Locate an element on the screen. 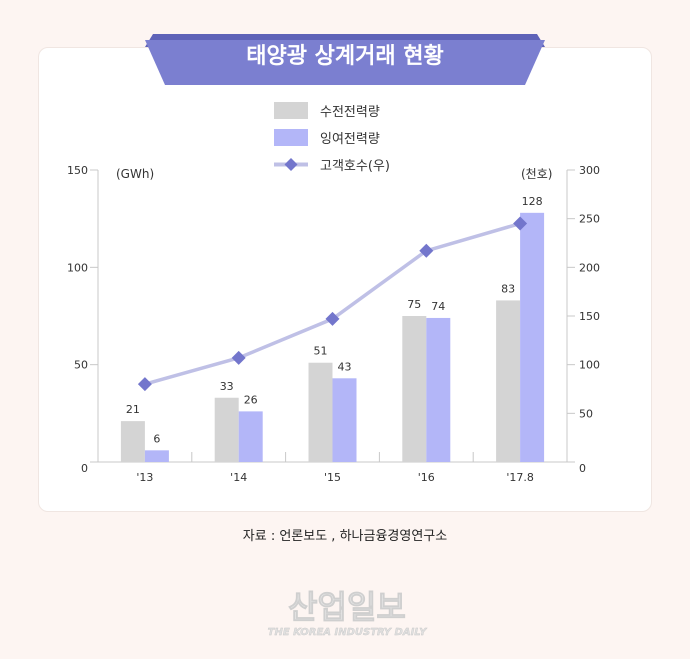 This screenshot has width=690, height=659. bar-value-label: 21 is located at coordinates (133, 409).